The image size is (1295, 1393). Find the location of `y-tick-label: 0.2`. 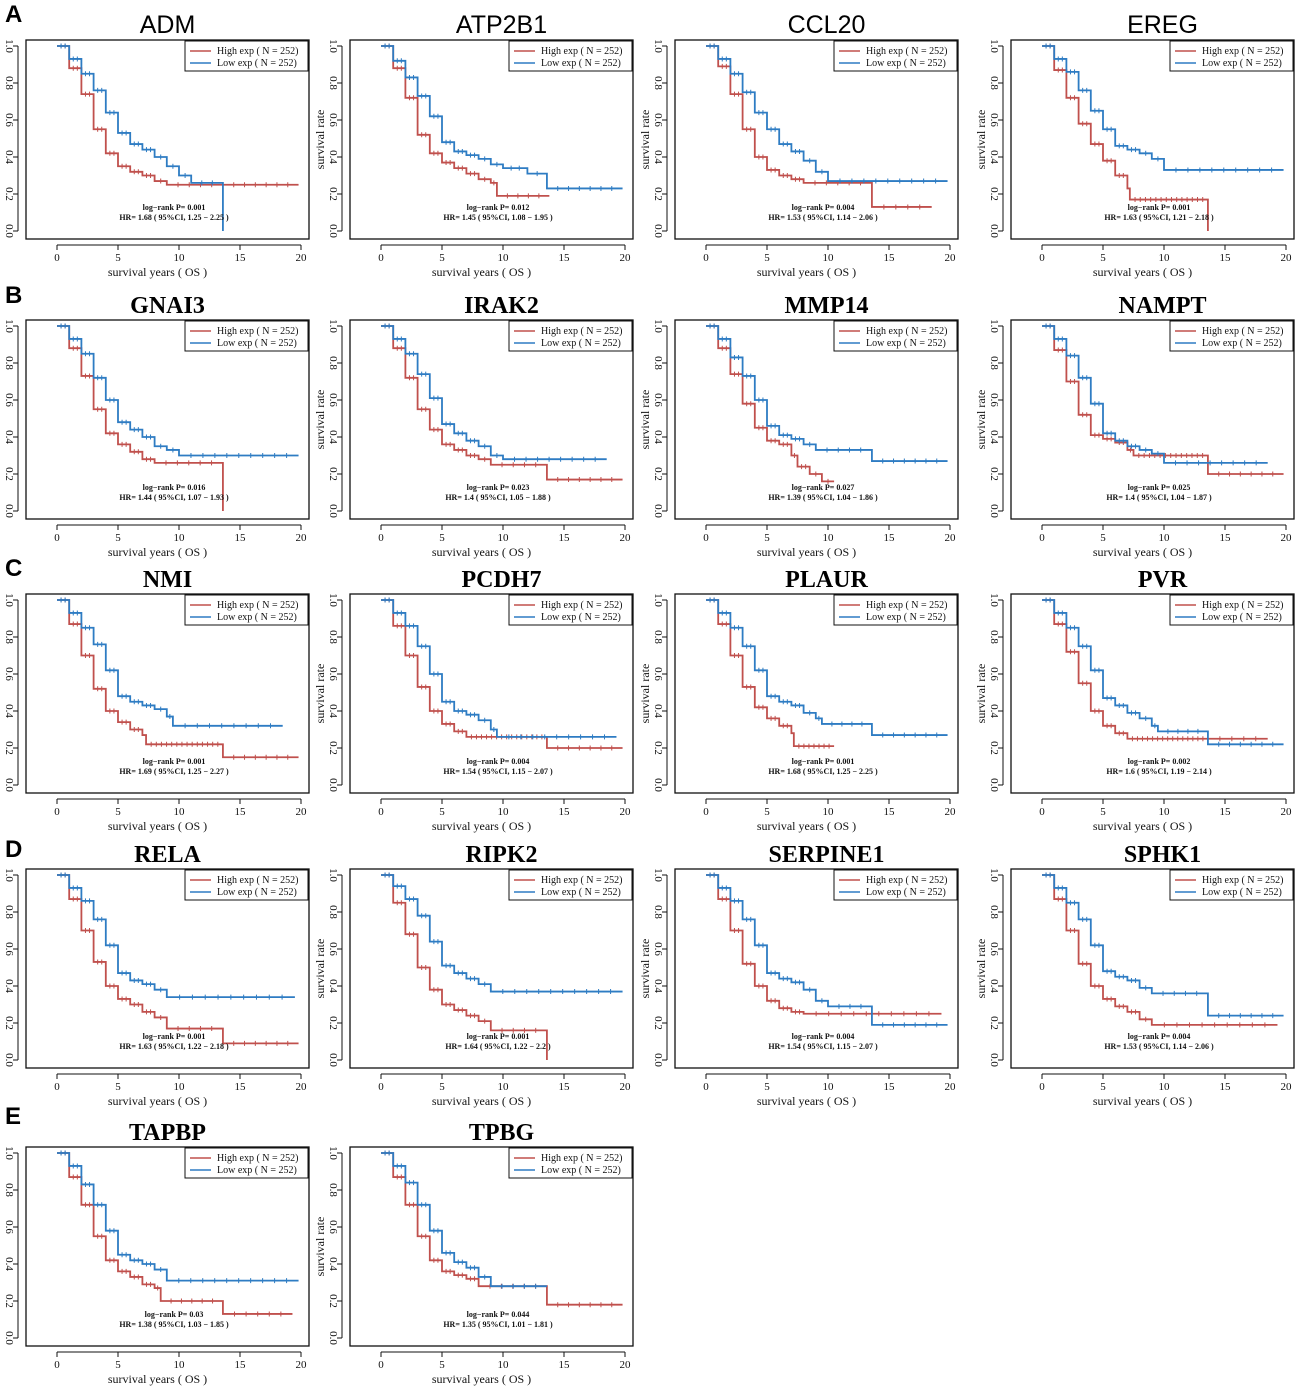

y-tick-label: 0.2 is located at coordinates (9, 1301).